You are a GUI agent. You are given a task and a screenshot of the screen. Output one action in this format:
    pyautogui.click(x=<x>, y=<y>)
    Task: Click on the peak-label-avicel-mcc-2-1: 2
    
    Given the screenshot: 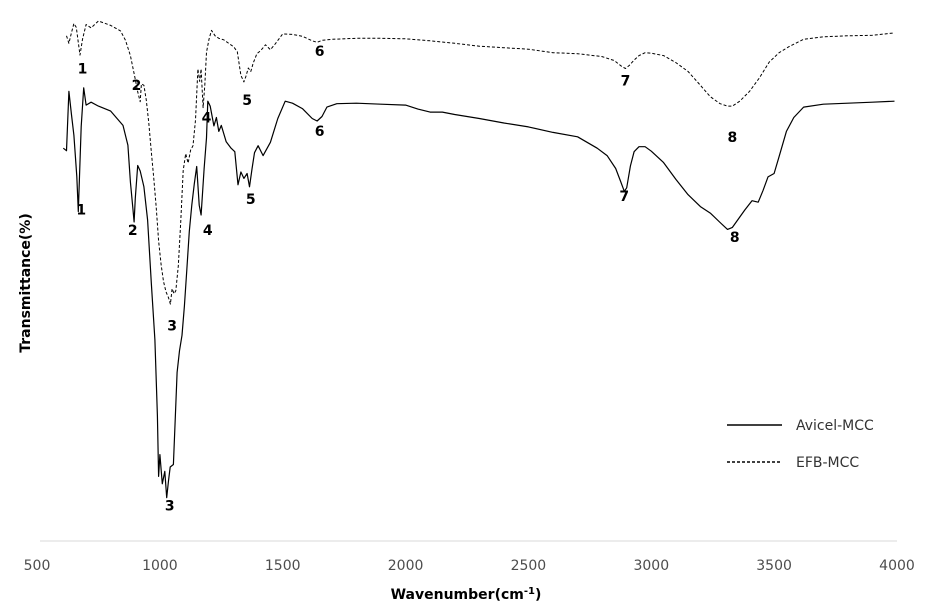 What is the action you would take?
    pyautogui.click(x=133, y=231)
    